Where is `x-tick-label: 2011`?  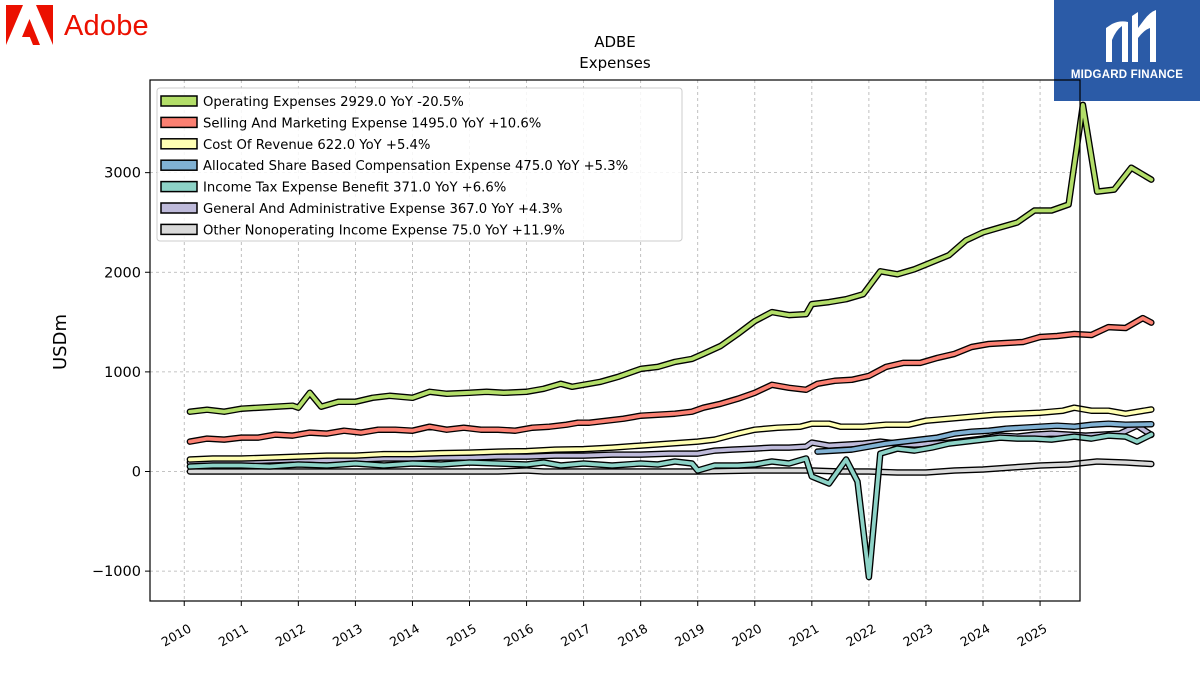
x-tick-label: 2011 is located at coordinates (233, 635).